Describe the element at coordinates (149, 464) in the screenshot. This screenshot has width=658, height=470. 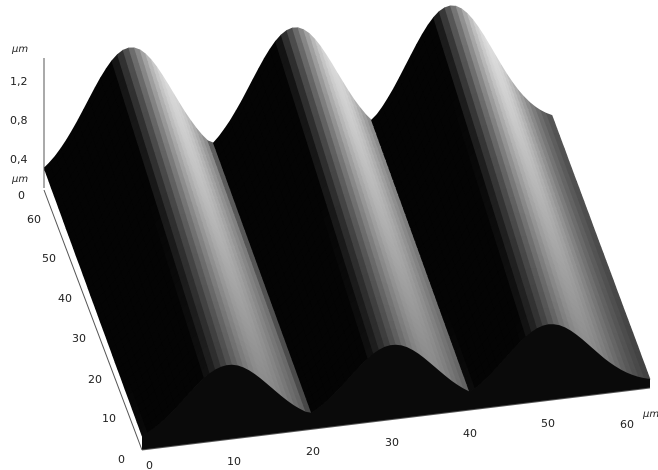
I see `x-tick-label: 0` at that location.